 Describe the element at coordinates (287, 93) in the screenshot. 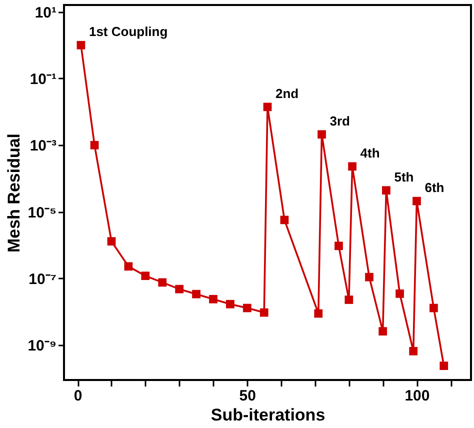

I see `annotation: 2nd` at that location.